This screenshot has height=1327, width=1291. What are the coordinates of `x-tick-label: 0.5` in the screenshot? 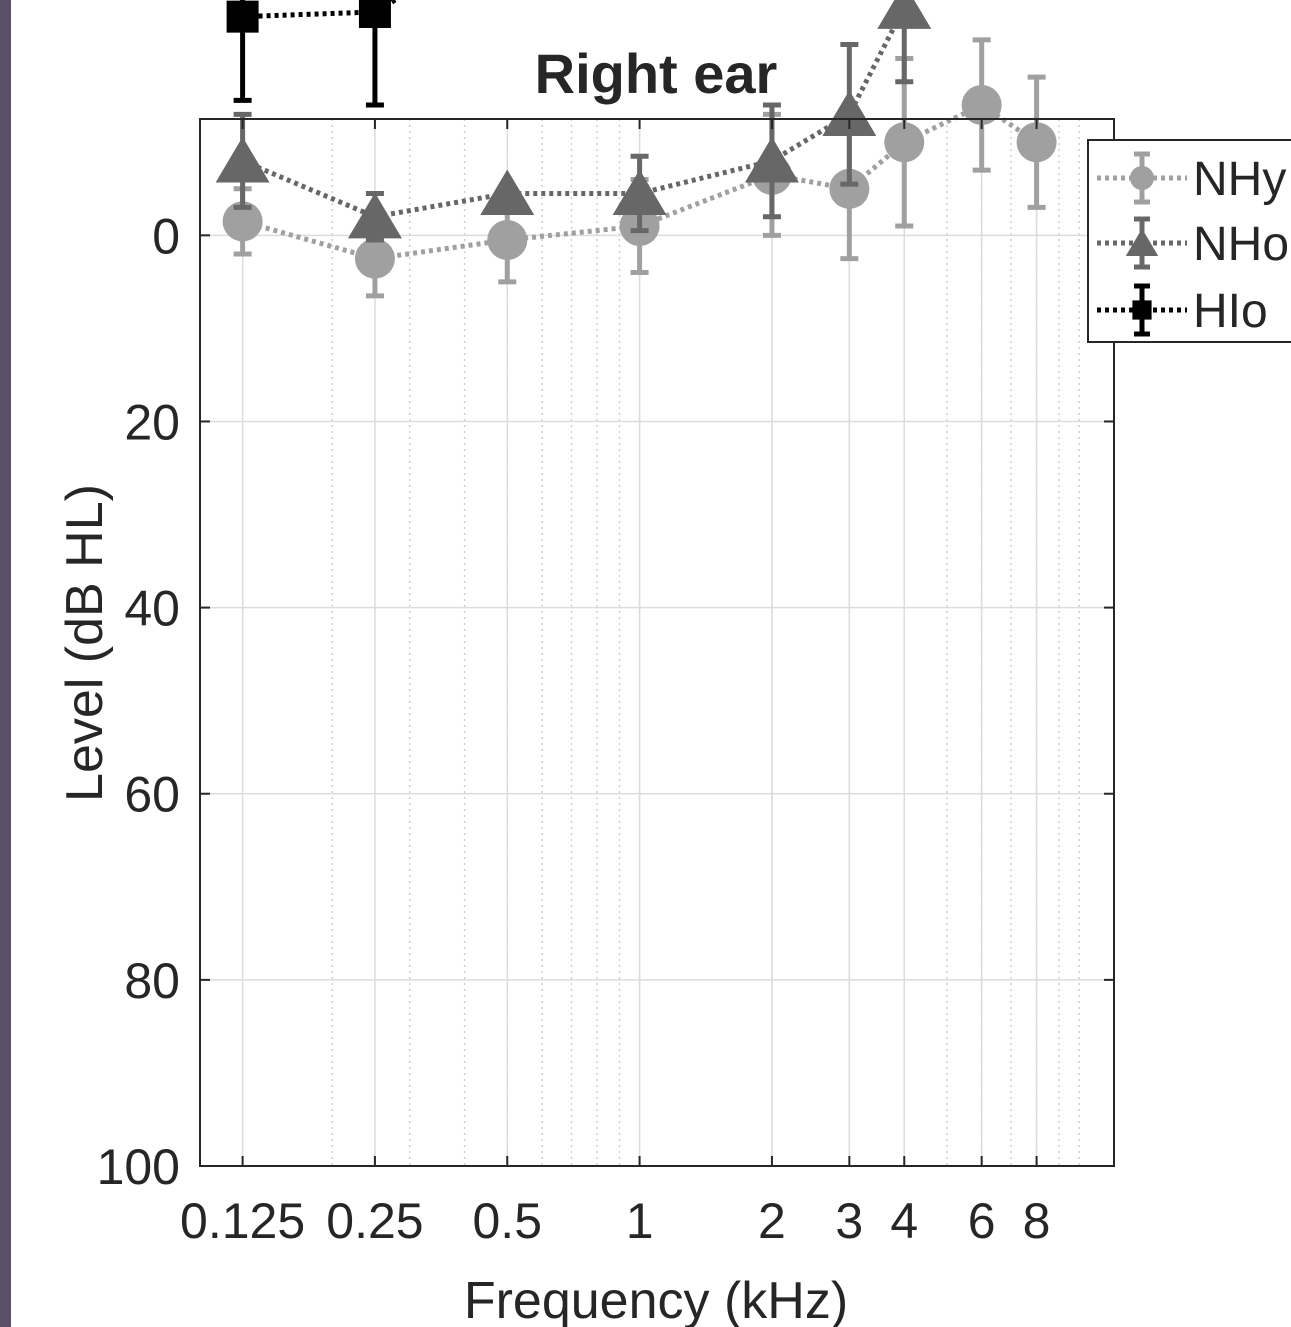 It's located at (508, 1221).